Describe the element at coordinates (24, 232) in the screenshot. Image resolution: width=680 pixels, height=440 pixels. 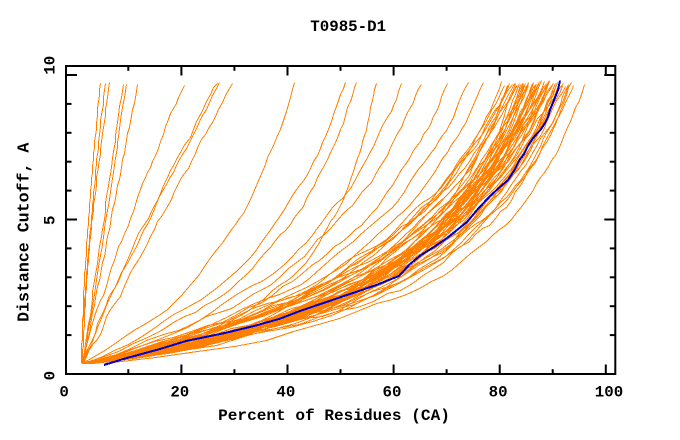
I see `svg-text: Distance Cutoff, A` at that location.